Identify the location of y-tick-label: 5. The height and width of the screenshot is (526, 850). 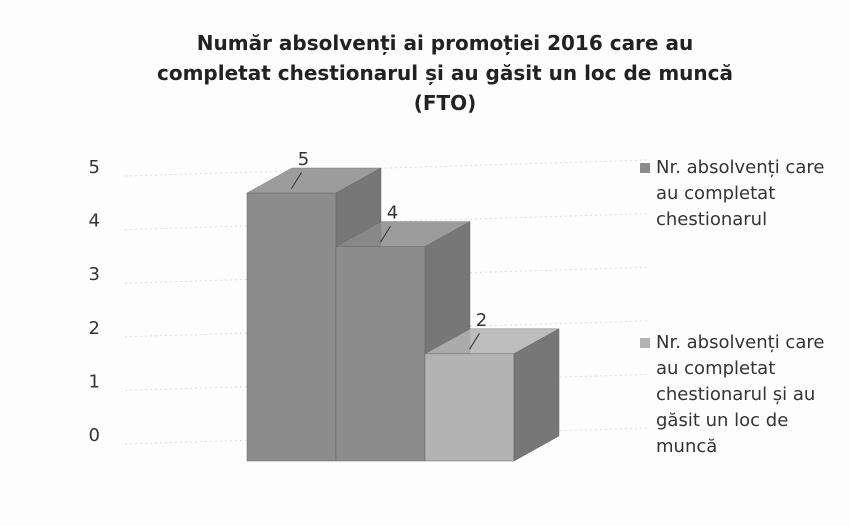
(94, 167).